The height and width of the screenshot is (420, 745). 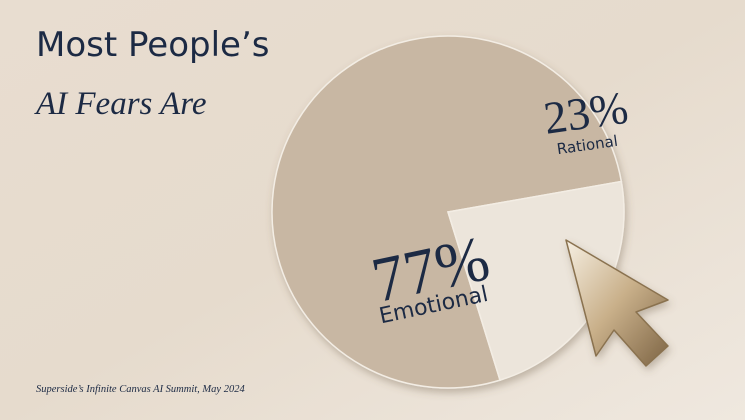 I want to click on title-emphasis: AI Fears Are, so click(x=120, y=104).